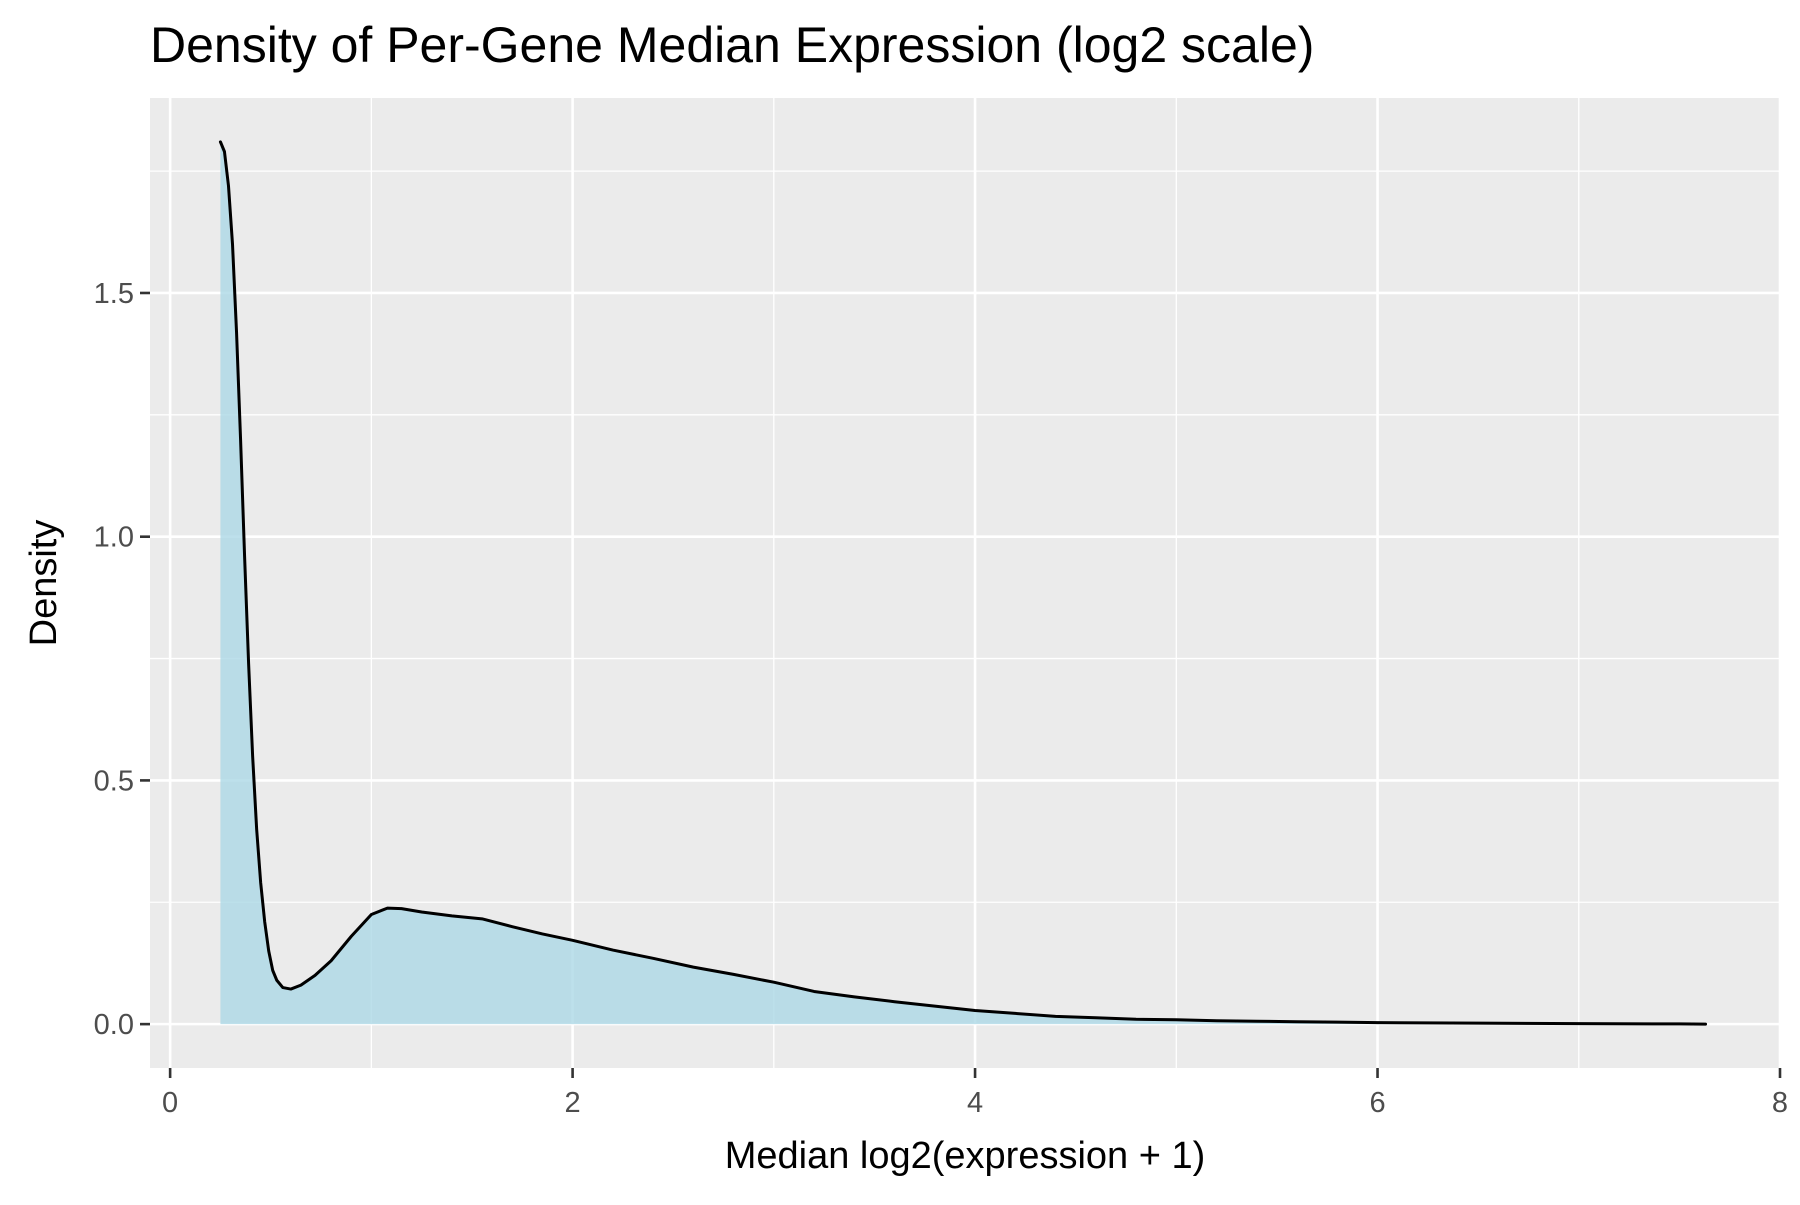 Image resolution: width=1800 pixels, height=1205 pixels. I want to click on y-tick-label: 1.5, so click(114, 294).